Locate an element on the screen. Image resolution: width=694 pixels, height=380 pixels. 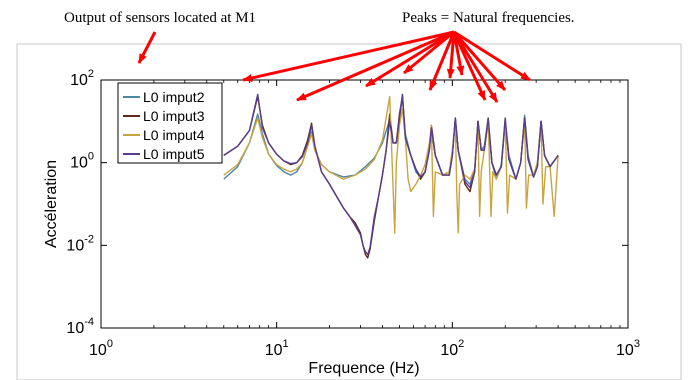
right-annotation: Peaks = Natural frequencies. is located at coordinates (488, 18).